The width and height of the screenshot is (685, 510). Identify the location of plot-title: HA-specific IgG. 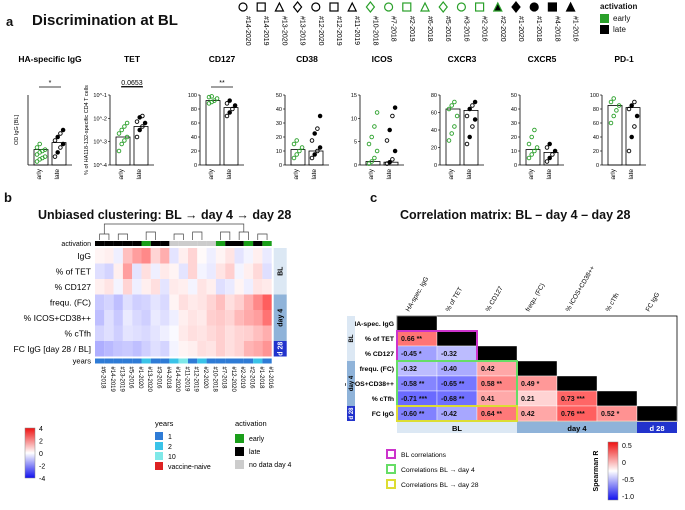
(50, 59).